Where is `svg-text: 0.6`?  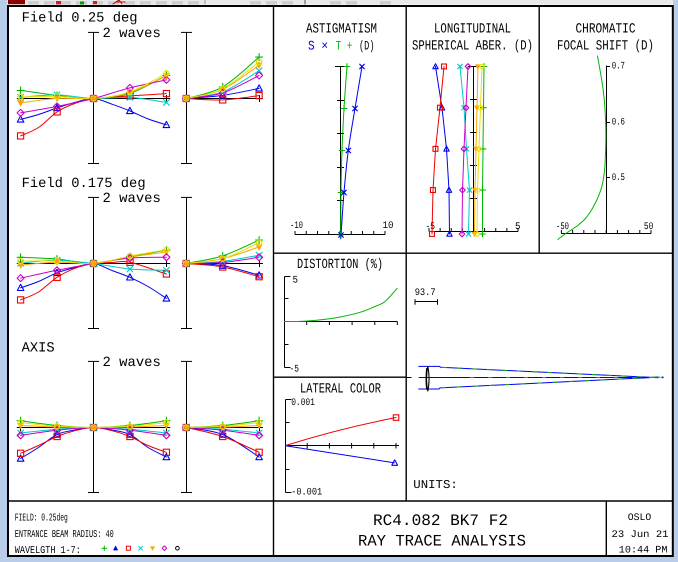
svg-text: 0.6 is located at coordinates (618, 122).